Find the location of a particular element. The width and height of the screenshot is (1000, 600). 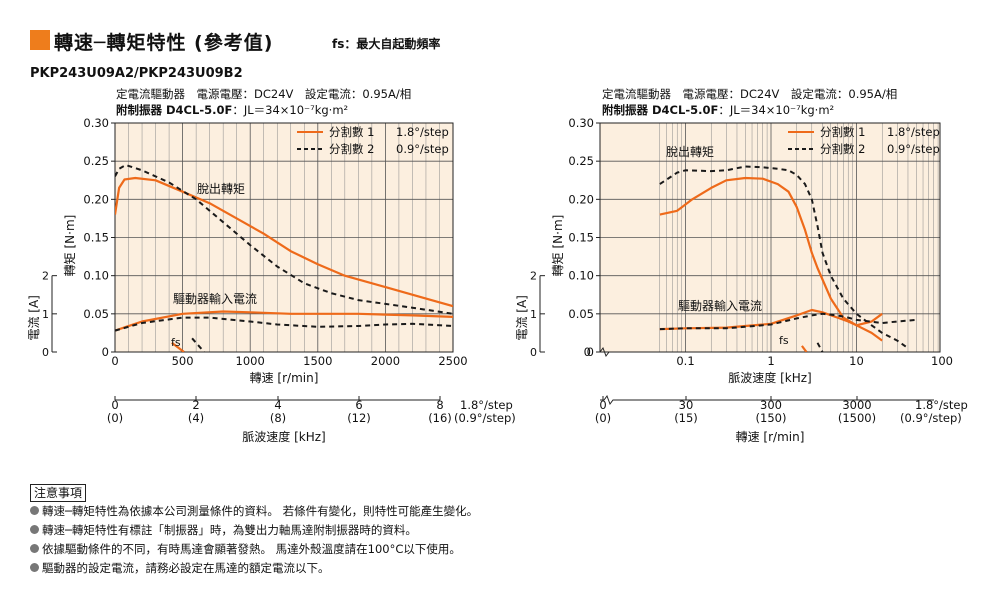

chart1-y-label-torque: 轉矩 [N·m] is located at coordinates (70, 246).